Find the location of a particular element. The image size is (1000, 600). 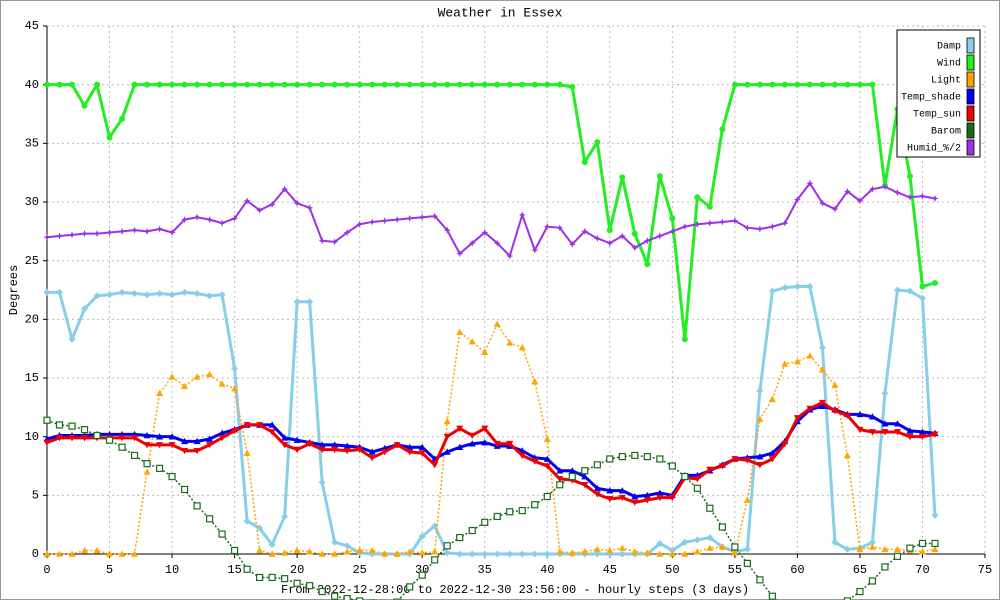

x-tick-label: 0 is located at coordinates (46, 570).